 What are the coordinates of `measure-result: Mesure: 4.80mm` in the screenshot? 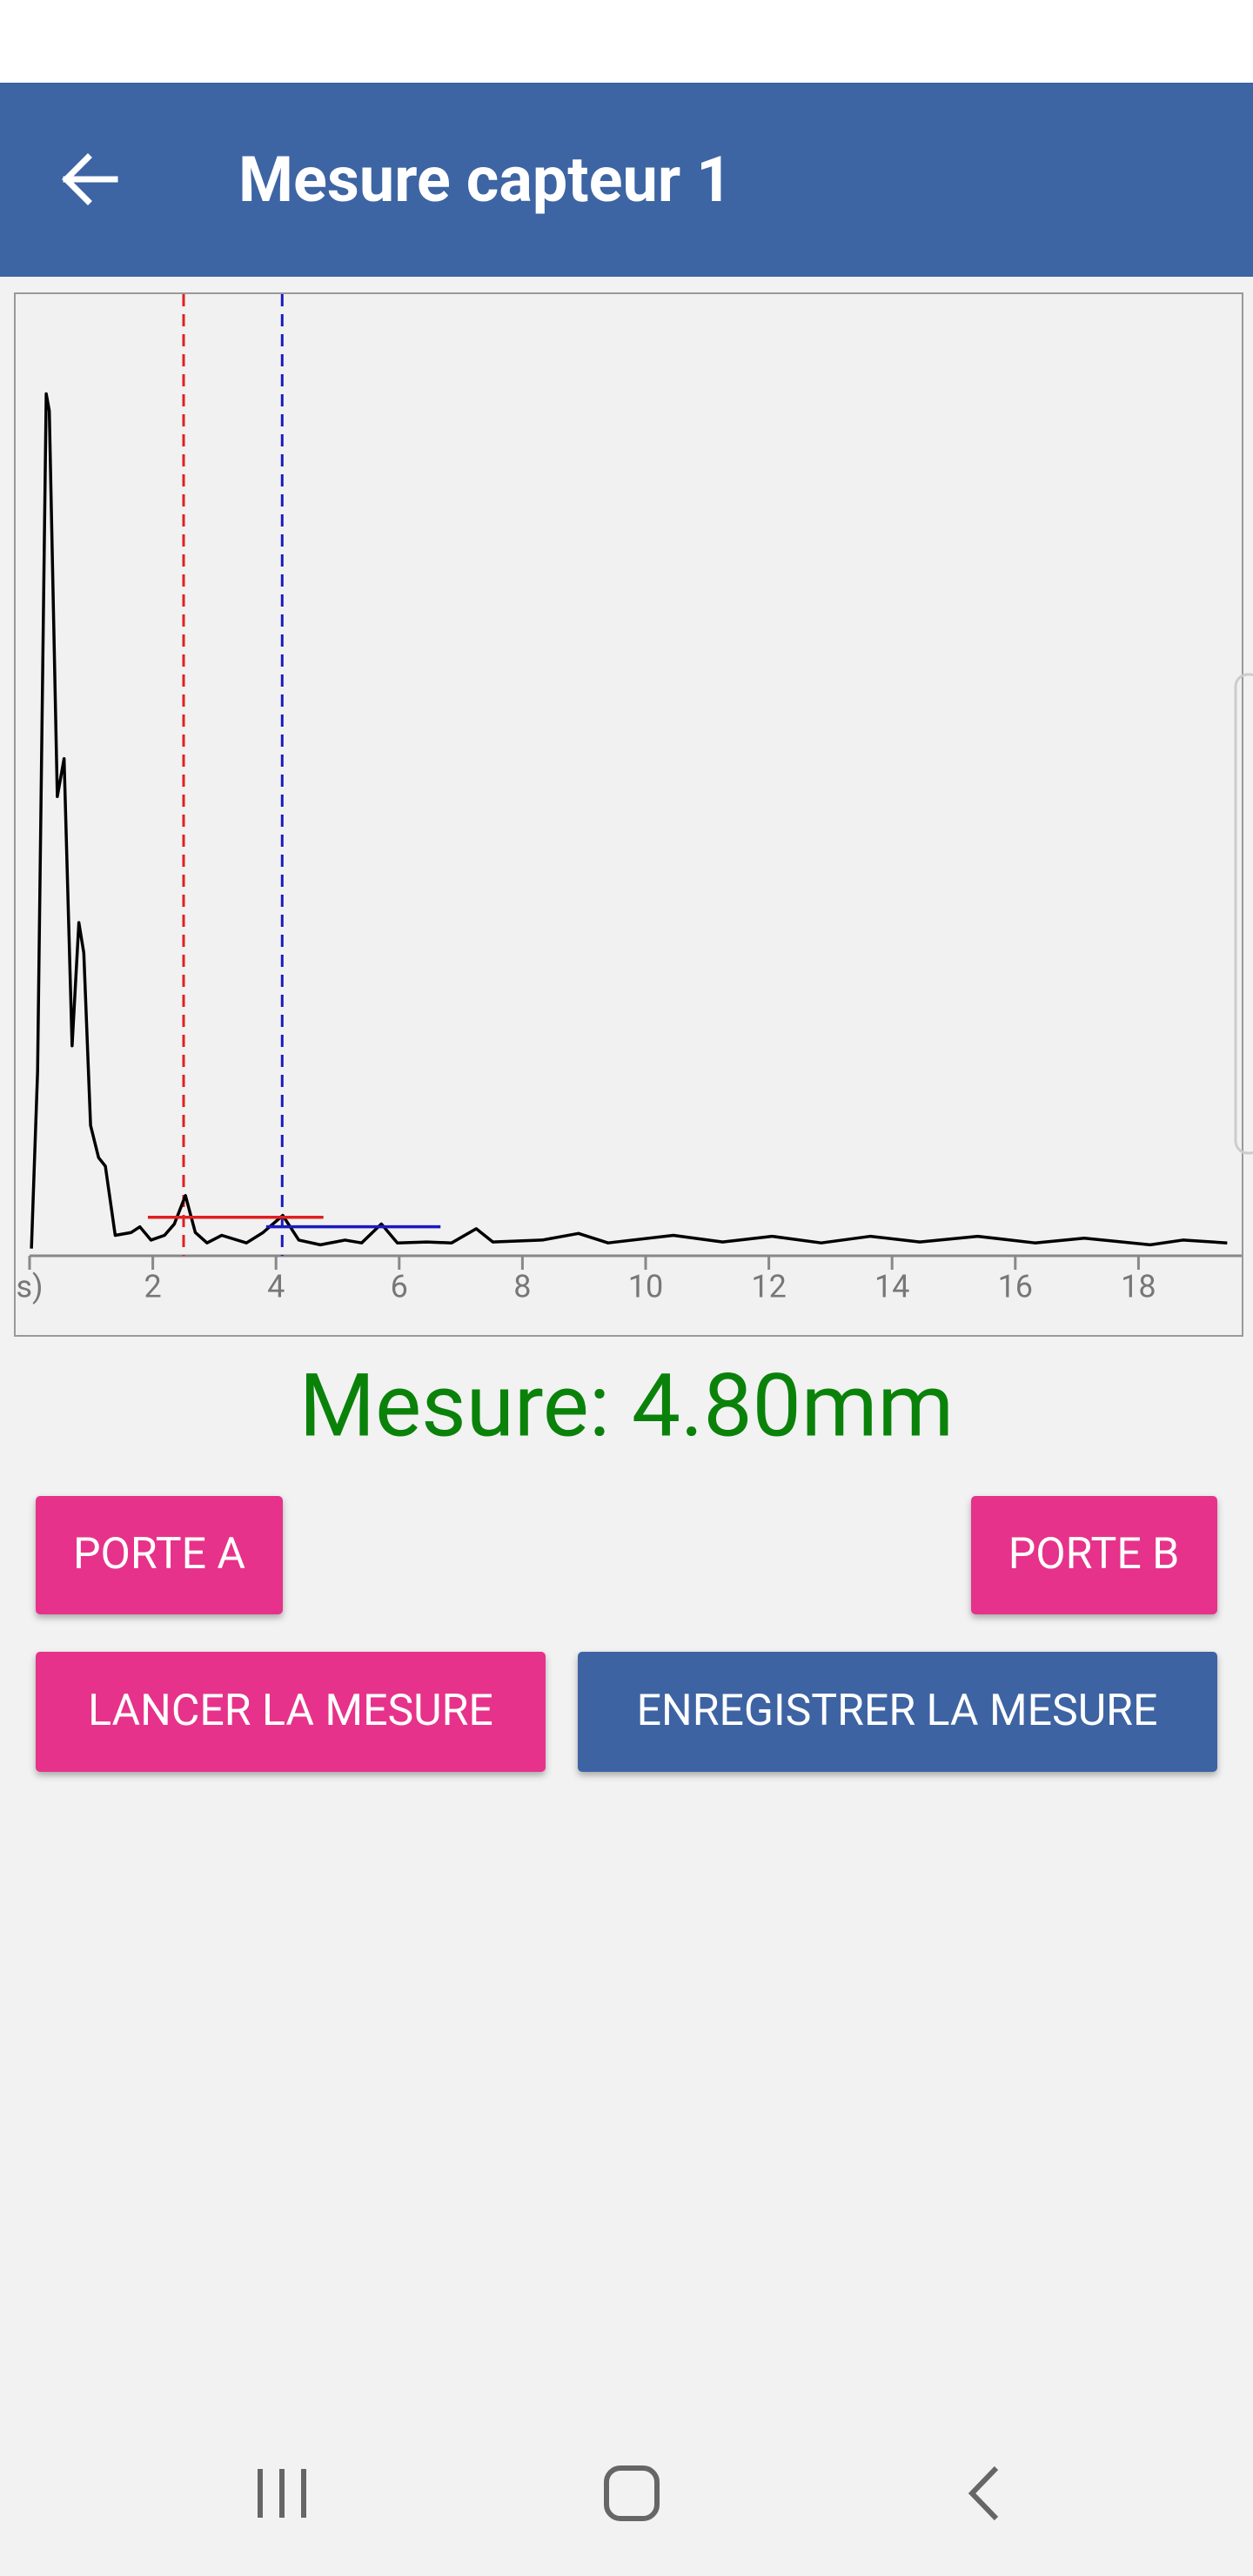 It's located at (626, 1406).